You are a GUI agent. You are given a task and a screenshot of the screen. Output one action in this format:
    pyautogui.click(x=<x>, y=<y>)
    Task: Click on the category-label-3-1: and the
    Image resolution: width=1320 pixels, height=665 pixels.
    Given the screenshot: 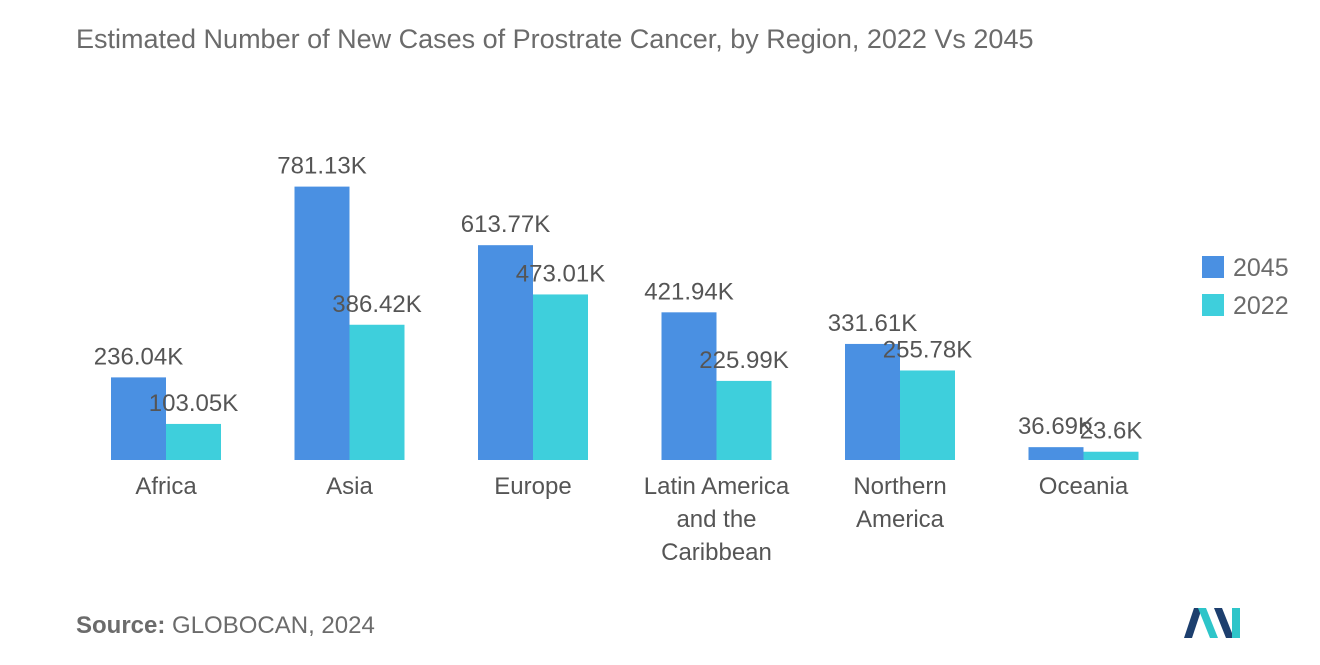 What is the action you would take?
    pyautogui.click(x=716, y=519)
    